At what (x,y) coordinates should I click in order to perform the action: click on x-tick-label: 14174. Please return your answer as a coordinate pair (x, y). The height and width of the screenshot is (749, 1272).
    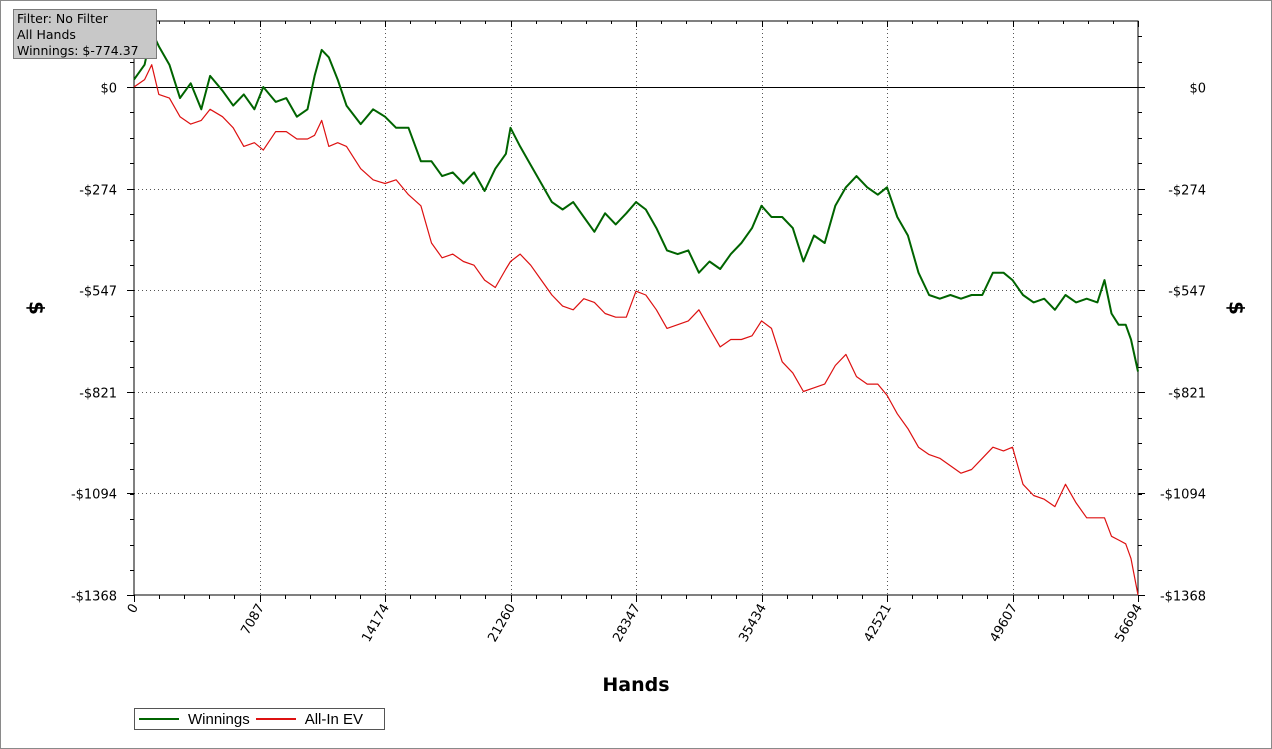
    Looking at the image, I should click on (376, 623).